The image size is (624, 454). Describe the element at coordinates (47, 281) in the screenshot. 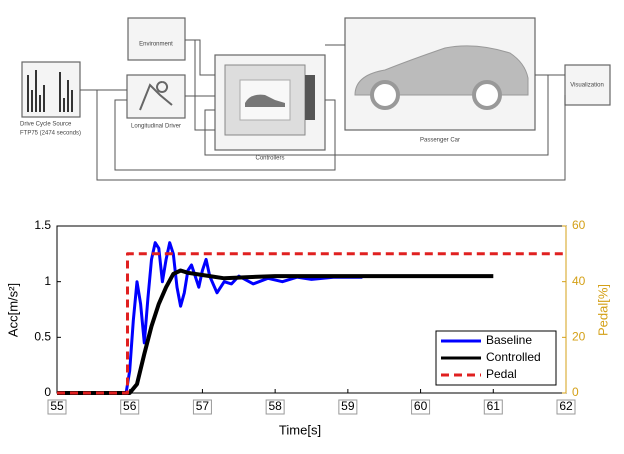

I see `y-tick-label: 1` at that location.